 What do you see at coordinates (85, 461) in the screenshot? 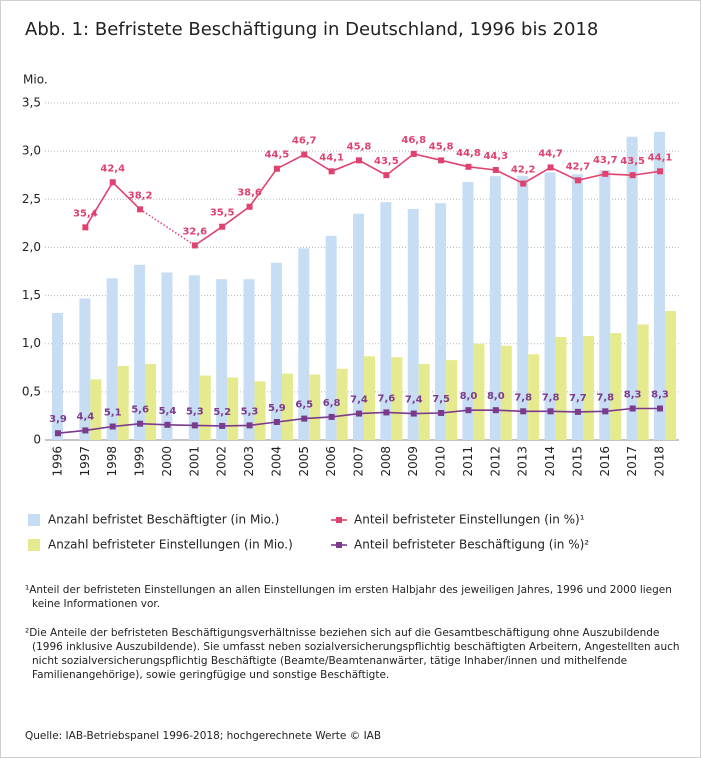
I see `x-tick-label: 1997` at bounding box center [85, 461].